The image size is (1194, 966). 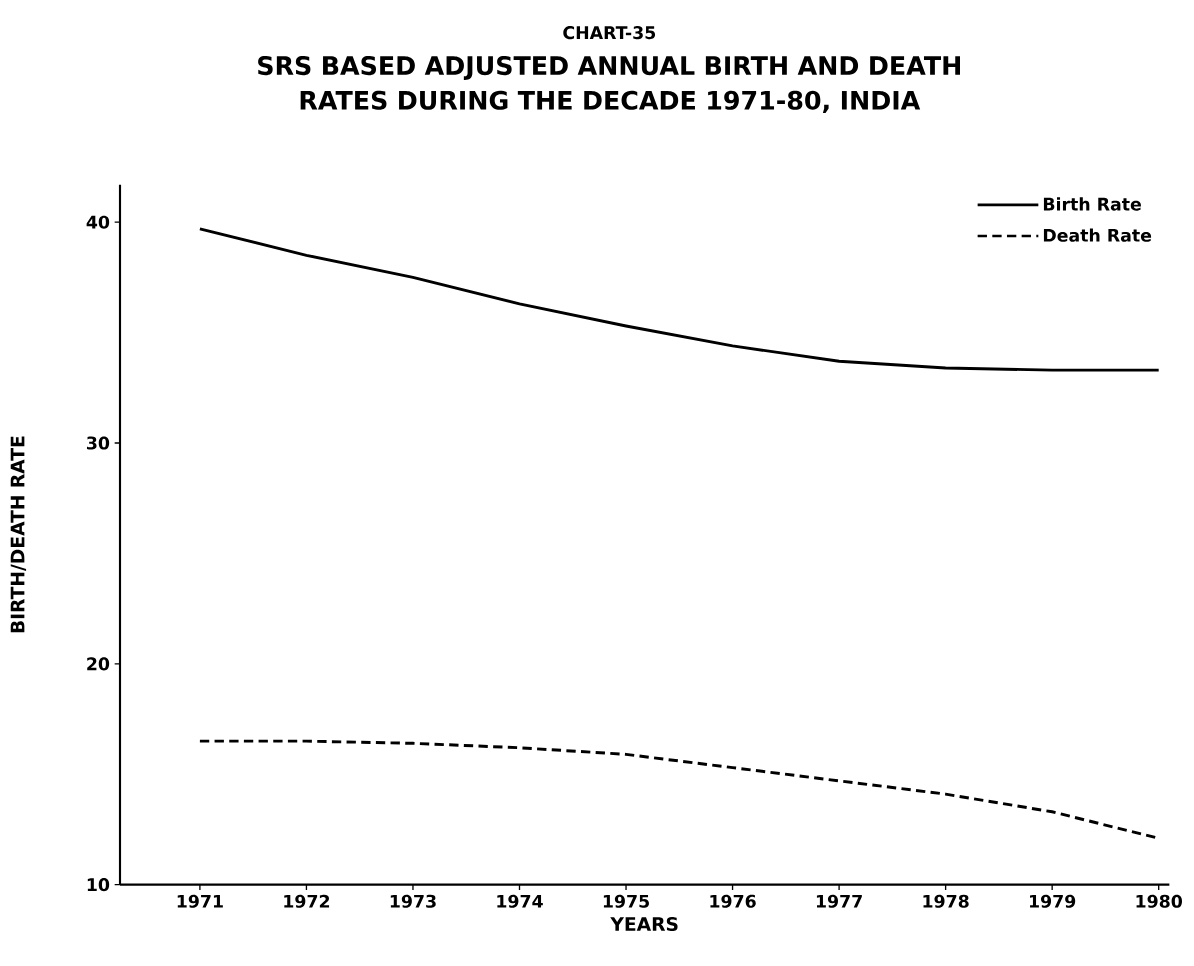 I want to click on chart-title: SRS BASED ADJUSTED ANNUAL BIRTH AND DEATH RATES DURING THE DECADE 1971-80, INDIA, so click(x=609, y=85).